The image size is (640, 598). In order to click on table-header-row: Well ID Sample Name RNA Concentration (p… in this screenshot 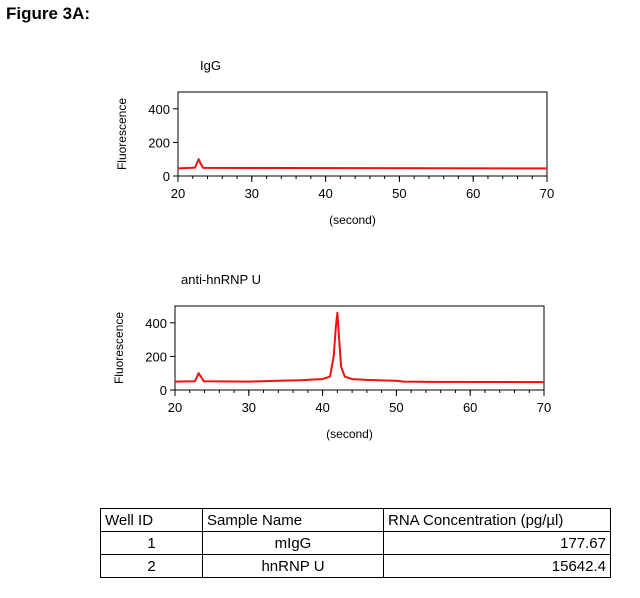, I will do `click(355, 520)`.